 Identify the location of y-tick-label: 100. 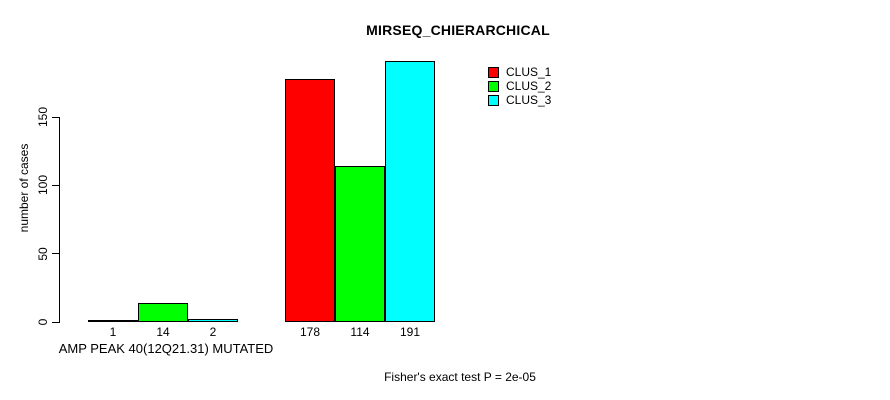
(43, 185).